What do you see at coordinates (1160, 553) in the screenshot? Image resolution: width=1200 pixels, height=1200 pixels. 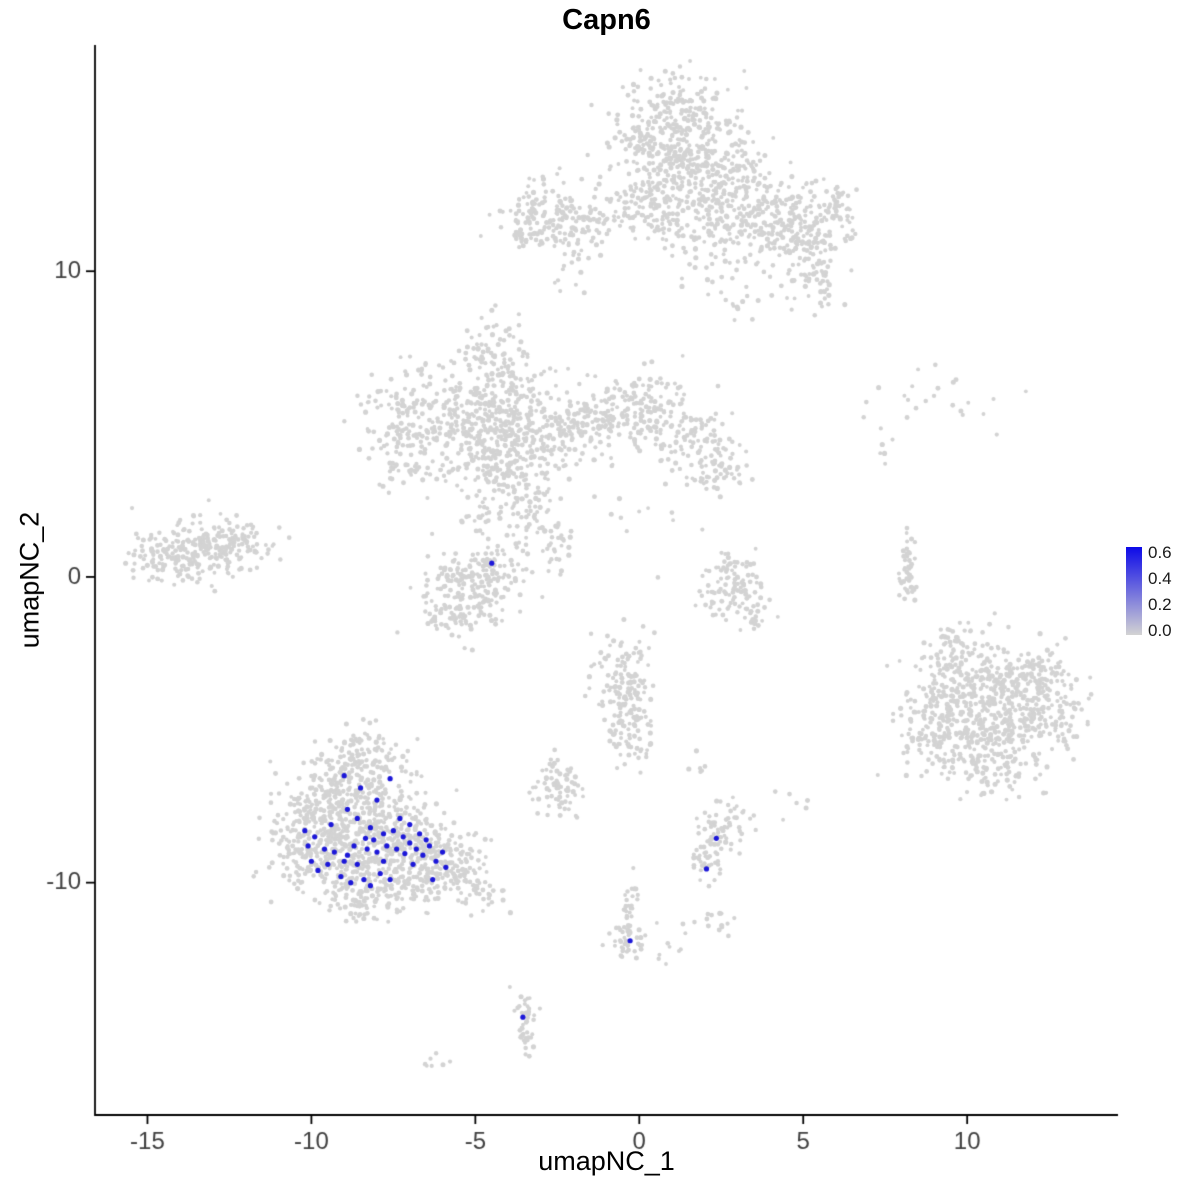 I see `legend-tick-label: 0.6` at bounding box center [1160, 553].